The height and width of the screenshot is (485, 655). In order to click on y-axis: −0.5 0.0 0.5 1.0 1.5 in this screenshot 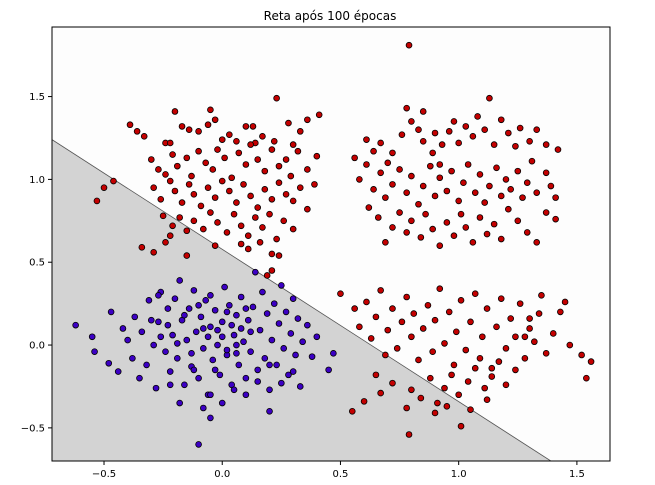, I will do `click(36, 263)`.